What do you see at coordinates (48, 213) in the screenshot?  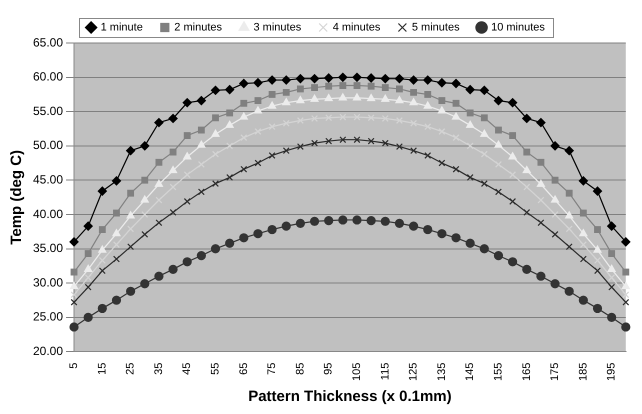 I see `y-tick-label: 40.00` at bounding box center [48, 213].